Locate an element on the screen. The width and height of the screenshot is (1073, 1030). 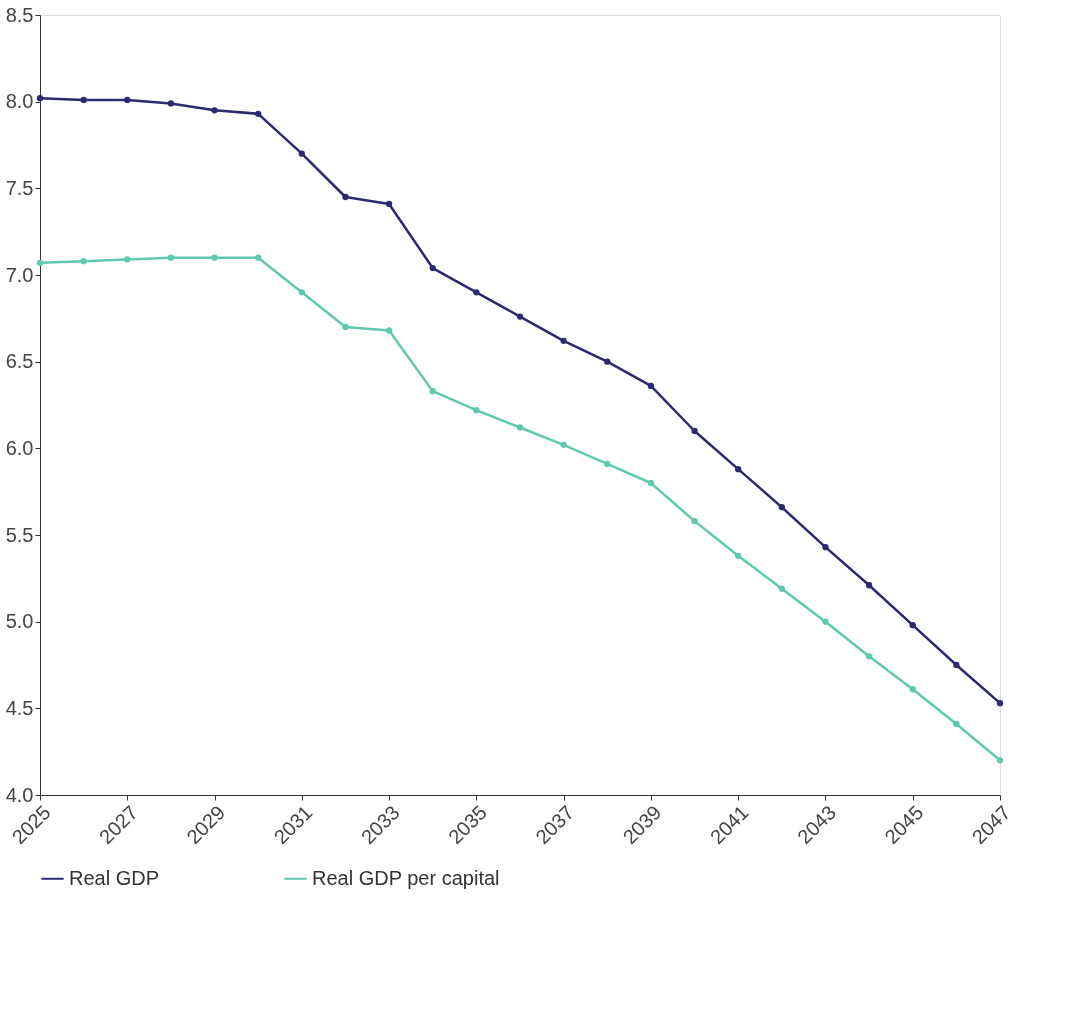
y-tick-label: 6.5 is located at coordinates (19, 361).